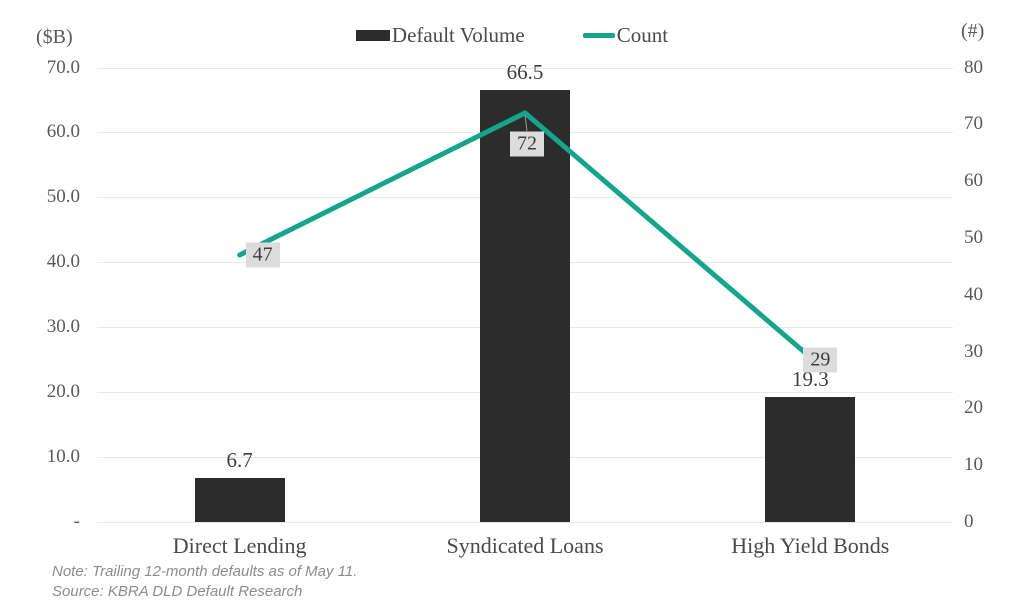 The width and height of the screenshot is (1024, 612). I want to click on bar-value-label: 66.5, so click(525, 72).